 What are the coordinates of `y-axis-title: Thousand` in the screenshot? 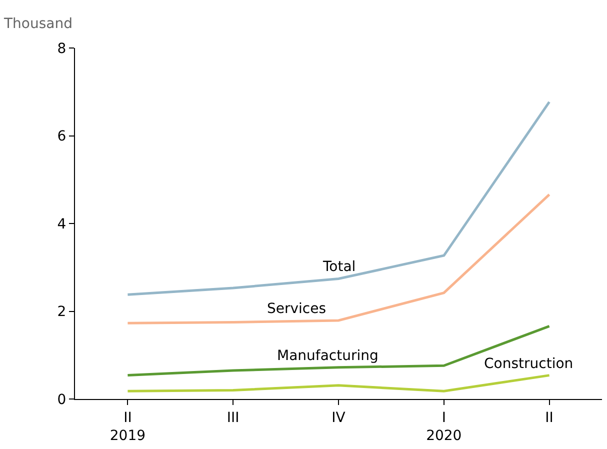 It's located at (37, 24).